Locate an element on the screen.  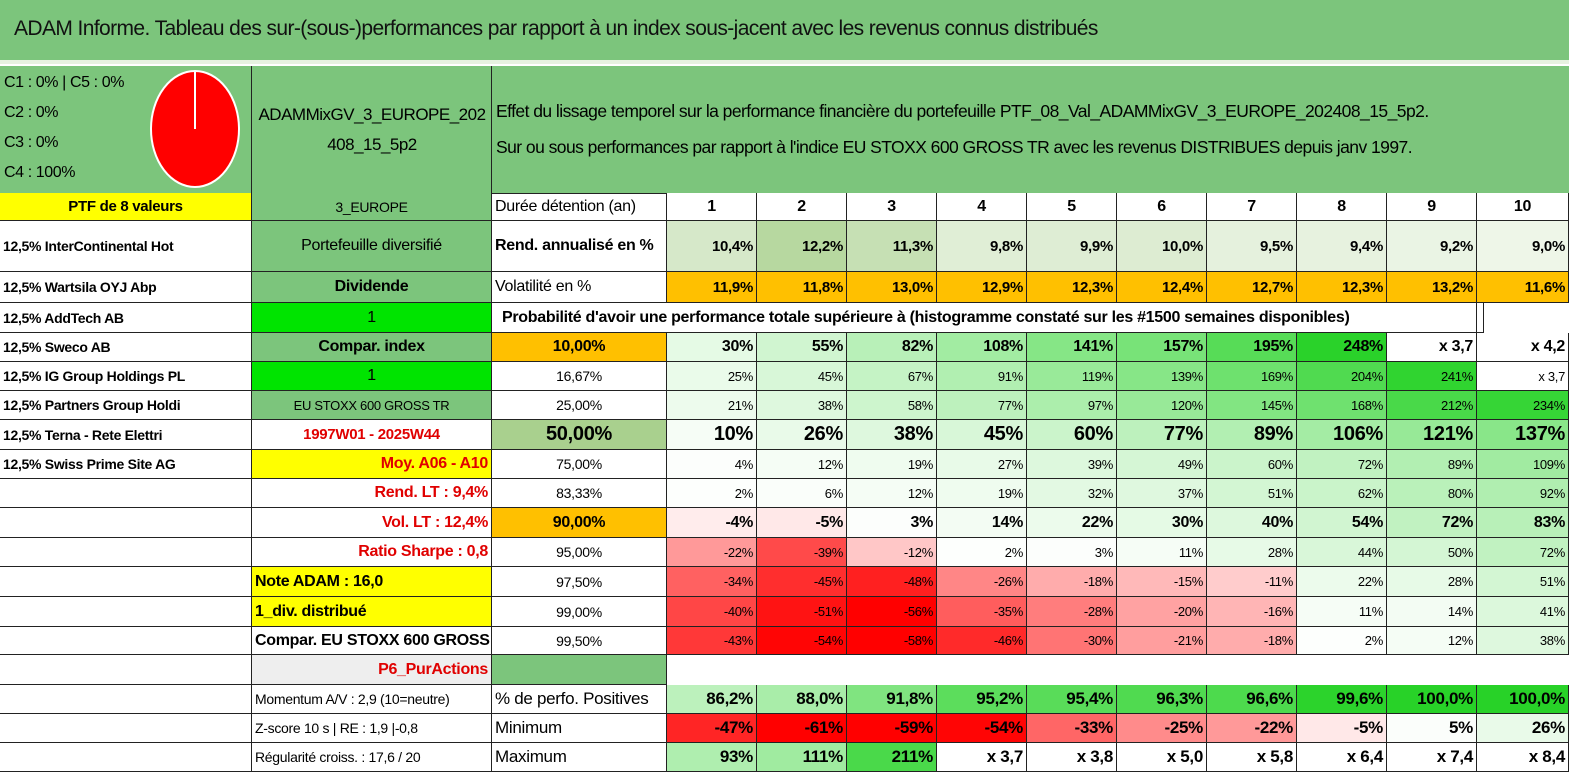
value-cell: 9 is located at coordinates (1432, 207).